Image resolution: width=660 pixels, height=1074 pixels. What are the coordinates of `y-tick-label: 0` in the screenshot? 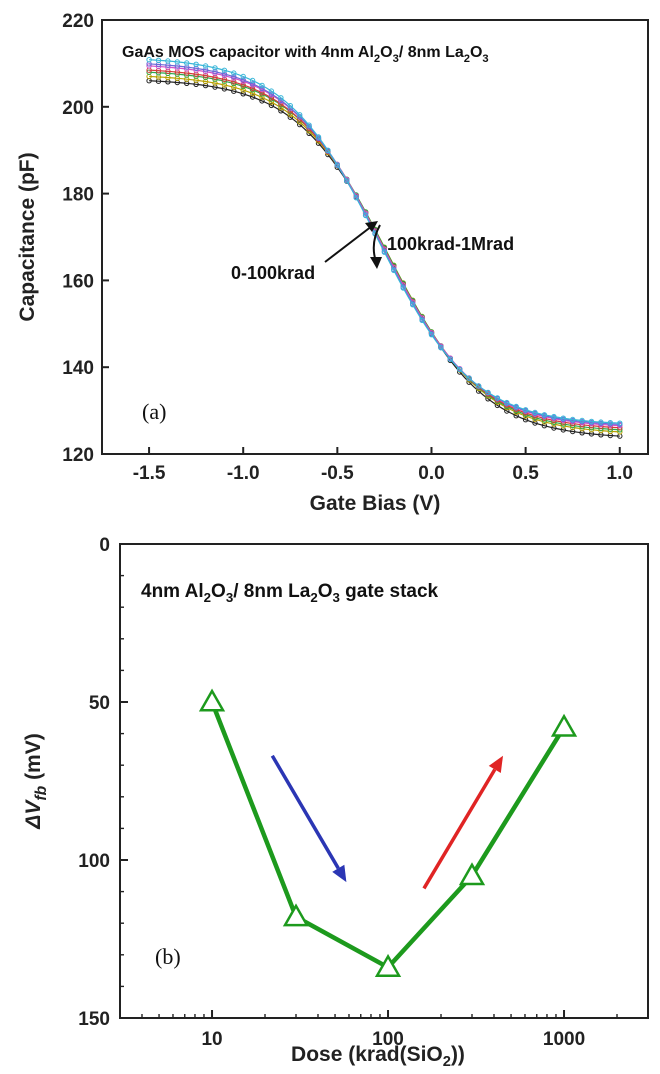 It's located at (104, 545).